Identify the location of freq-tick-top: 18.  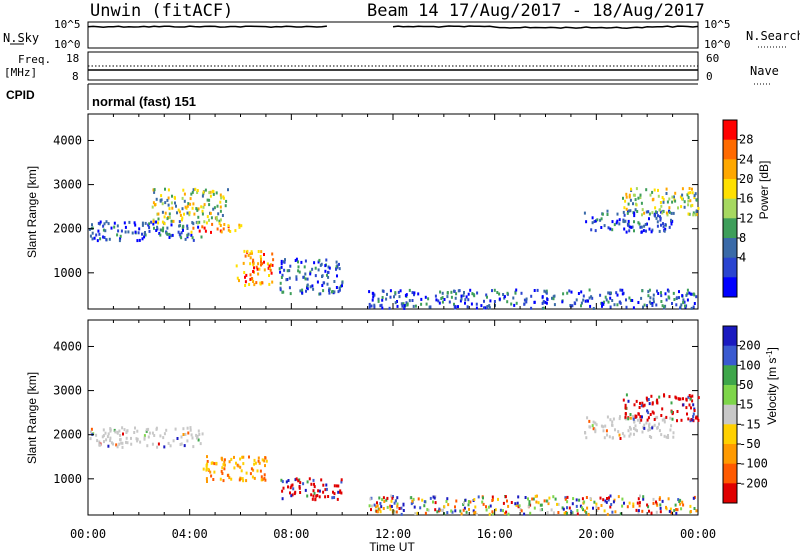
(72, 58).